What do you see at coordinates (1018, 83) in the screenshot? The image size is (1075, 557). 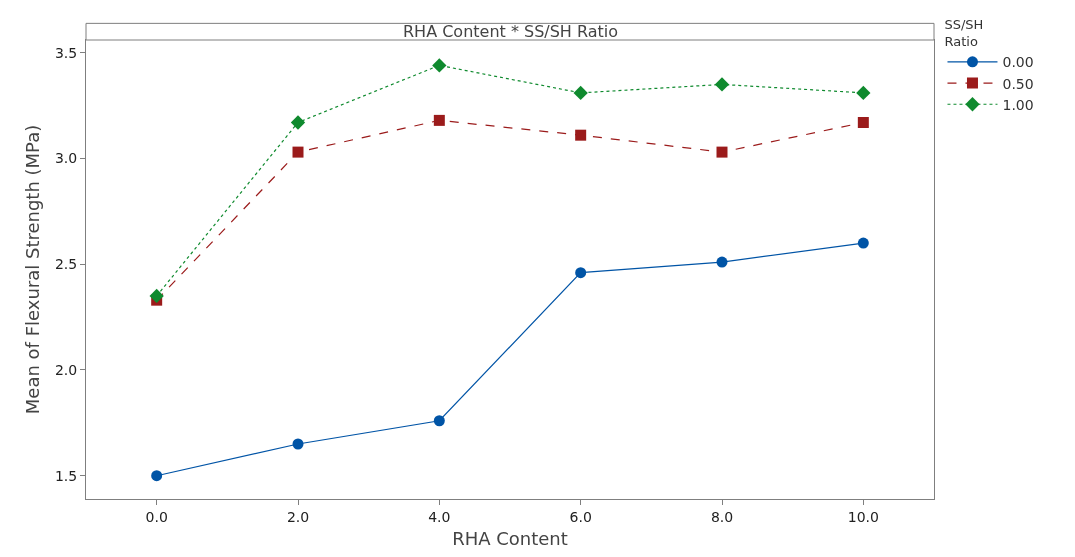 I see `legend-label: 0.50` at bounding box center [1018, 83].